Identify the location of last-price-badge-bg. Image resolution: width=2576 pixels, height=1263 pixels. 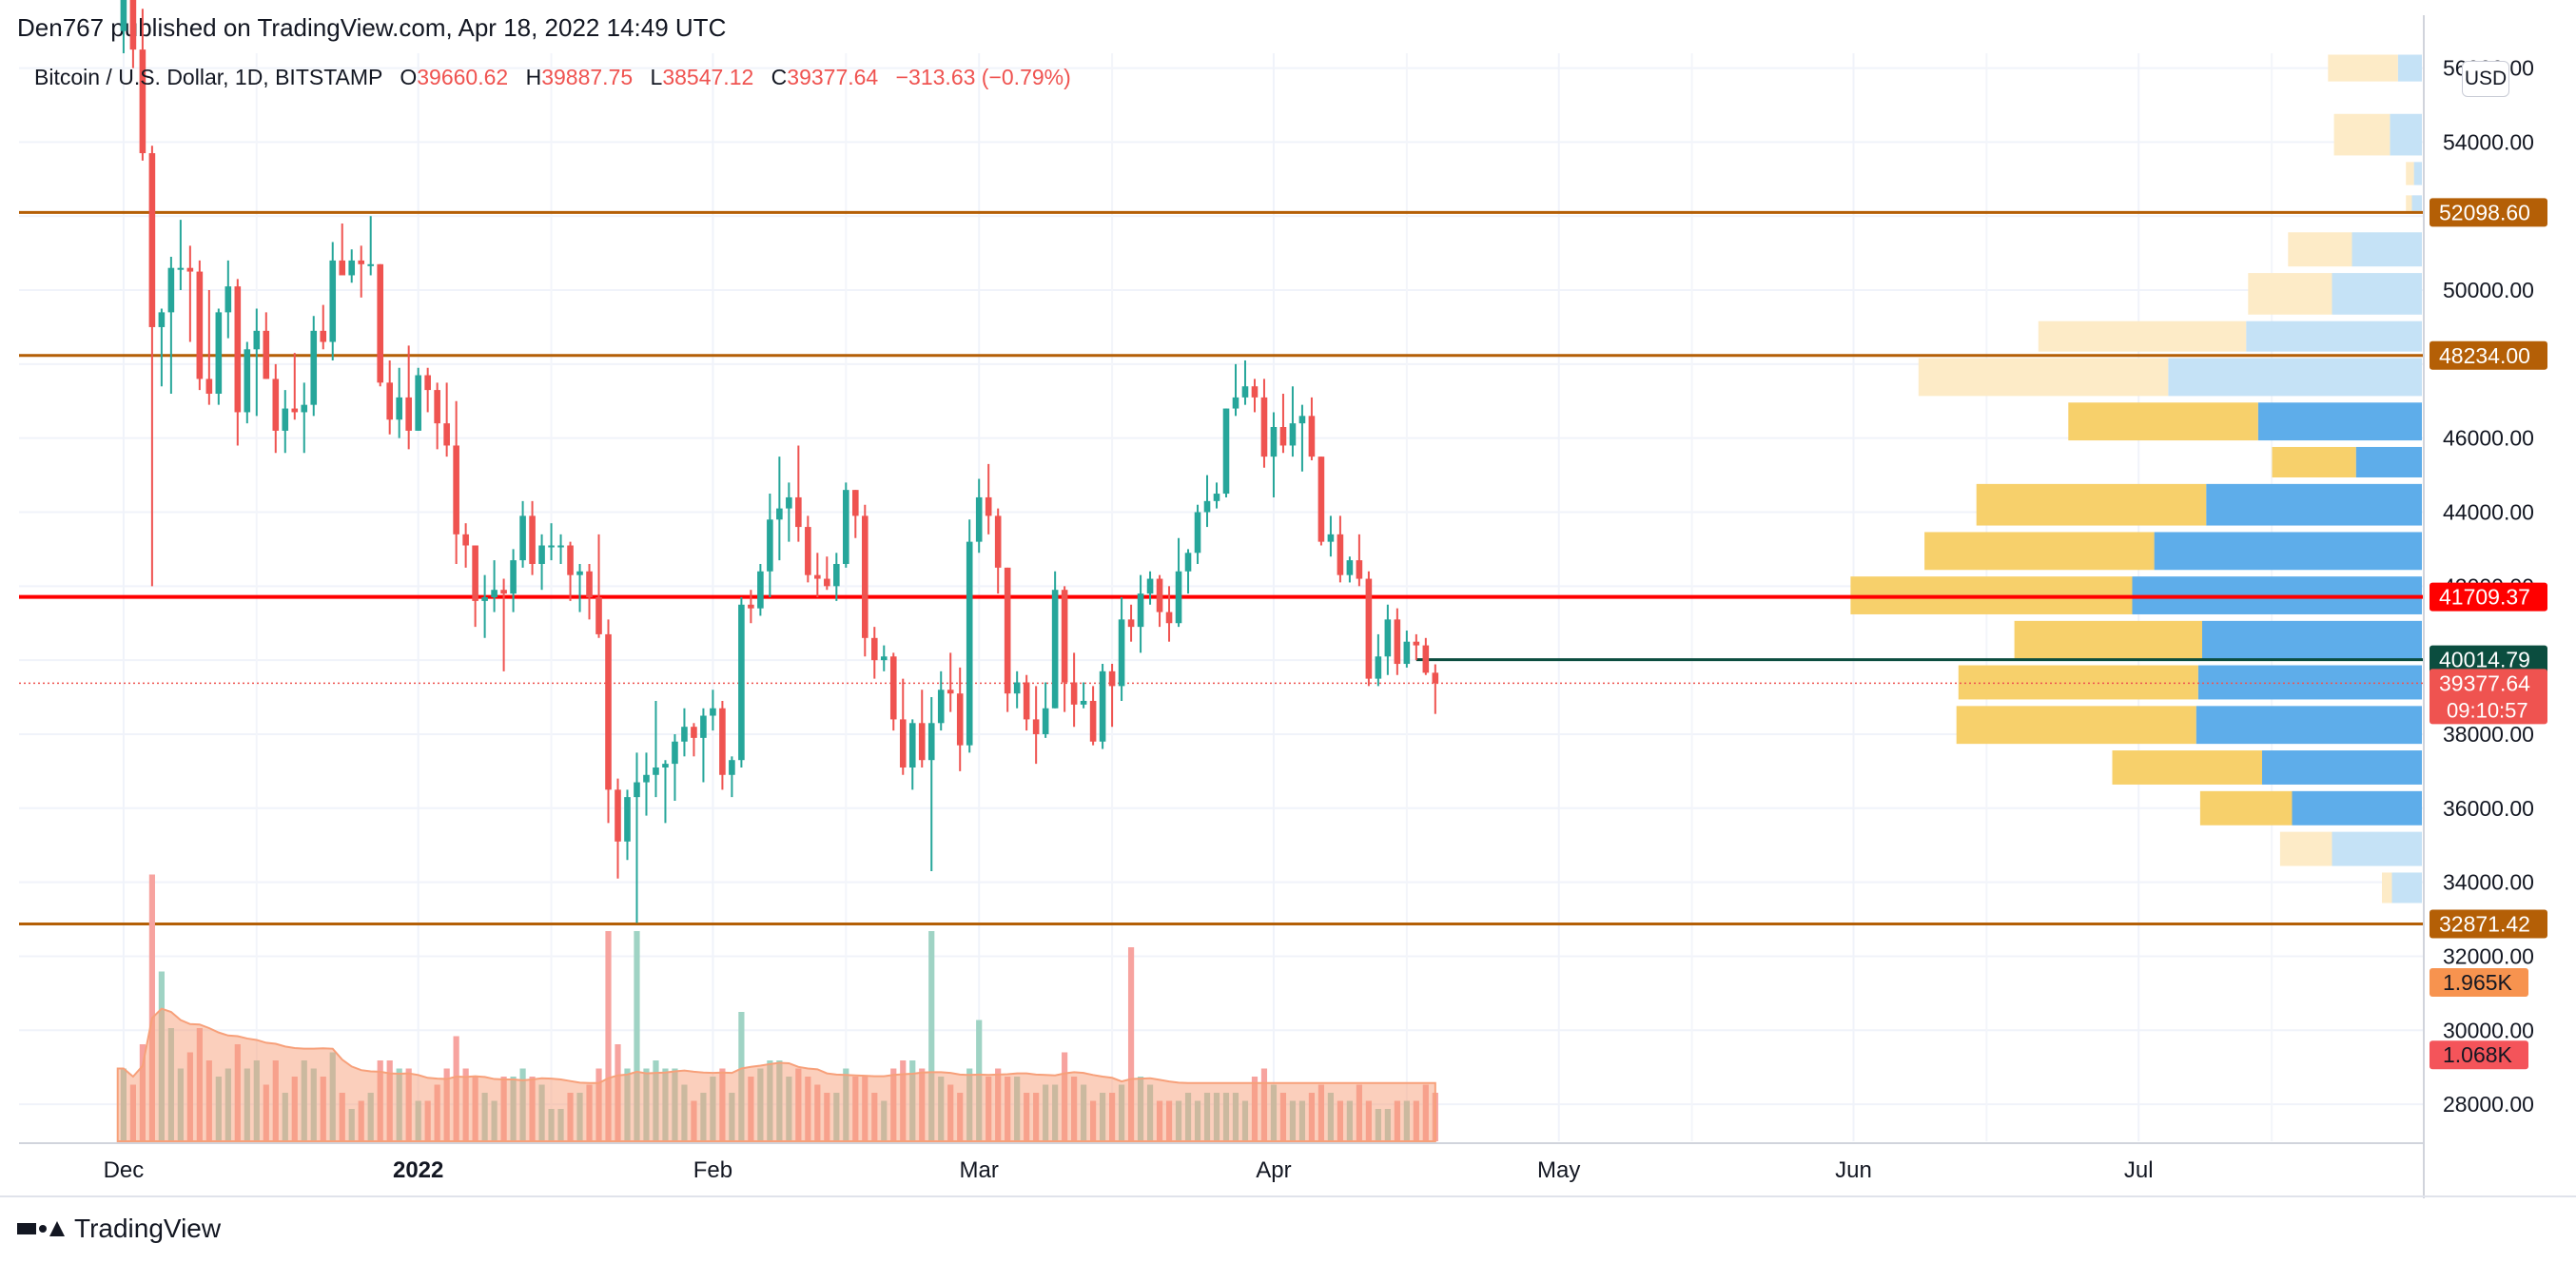
(2489, 697).